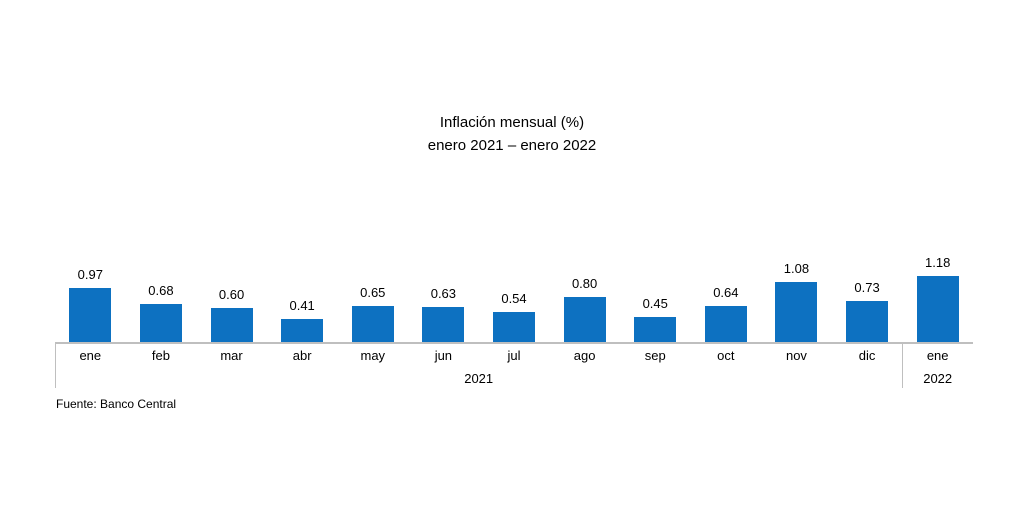  What do you see at coordinates (373, 292) in the screenshot?
I see `bar-value-label: 0.65` at bounding box center [373, 292].